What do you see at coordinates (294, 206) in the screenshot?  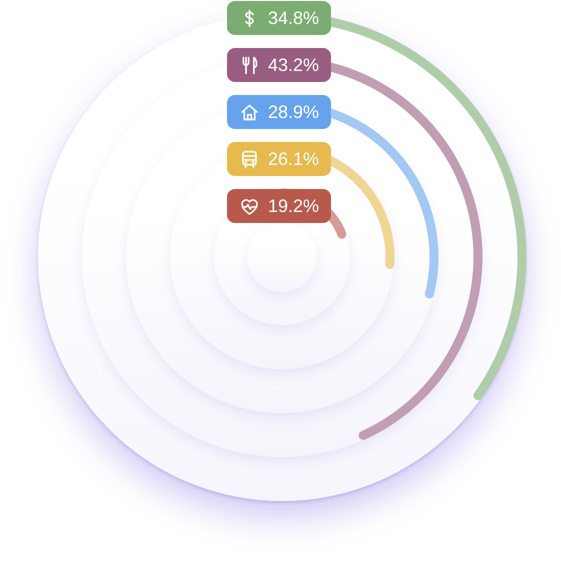 I see `data-label: 19.2%` at bounding box center [294, 206].